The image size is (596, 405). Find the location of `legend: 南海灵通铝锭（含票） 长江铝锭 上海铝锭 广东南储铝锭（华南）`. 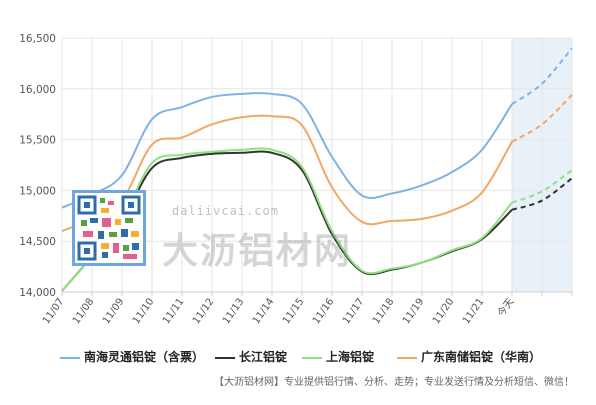

legend: 南海灵通铝锭（含票） 长江铝锭 上海铝锭 广东南储铝锭（华南） is located at coordinates (298, 357).